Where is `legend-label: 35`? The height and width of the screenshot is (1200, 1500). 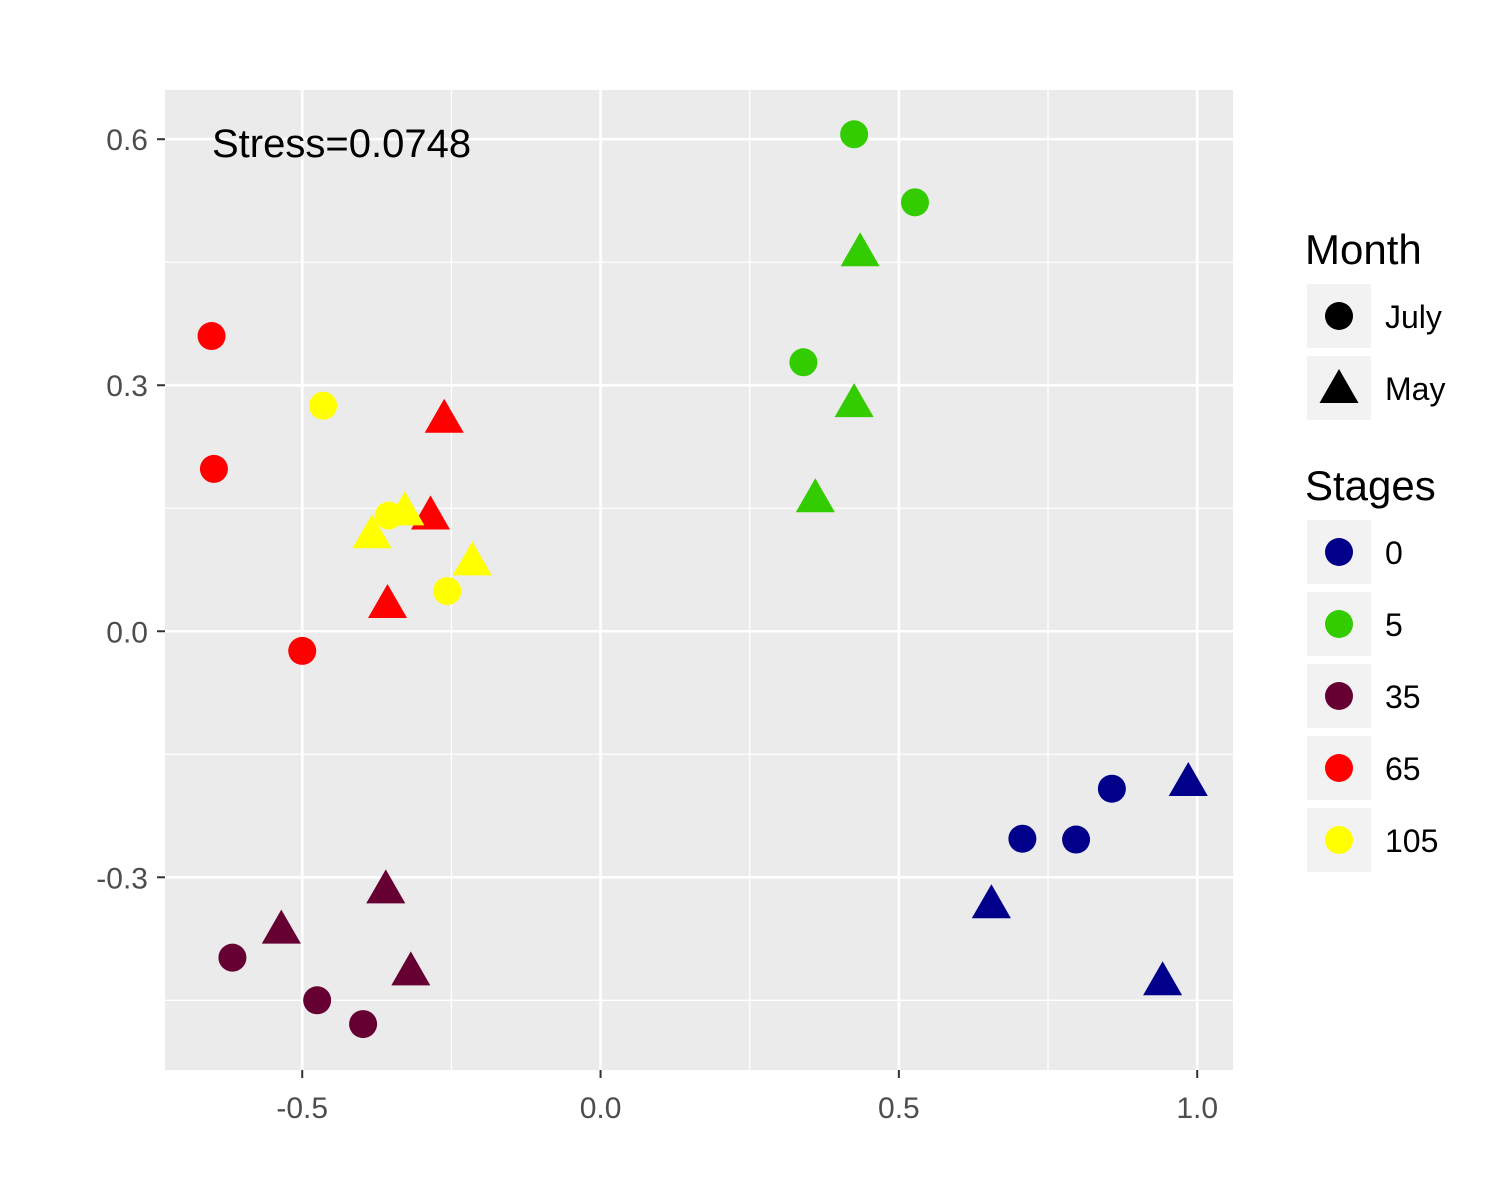 legend-label: 35 is located at coordinates (1403, 697).